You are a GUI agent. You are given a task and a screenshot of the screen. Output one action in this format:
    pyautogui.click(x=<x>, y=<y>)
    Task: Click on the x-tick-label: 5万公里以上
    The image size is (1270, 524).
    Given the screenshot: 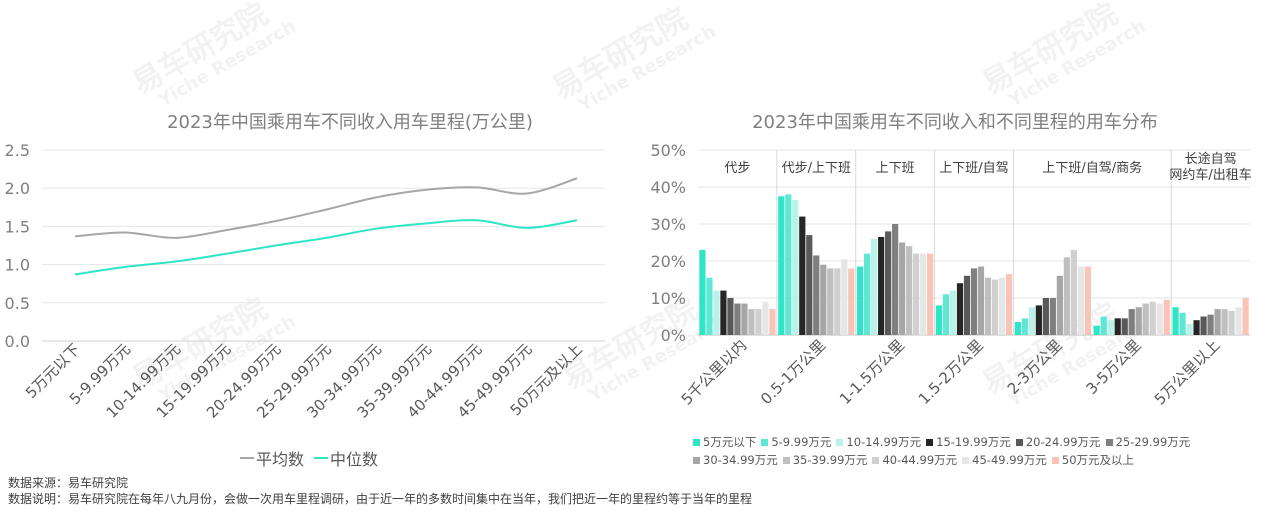 What is the action you would take?
    pyautogui.click(x=1187, y=372)
    